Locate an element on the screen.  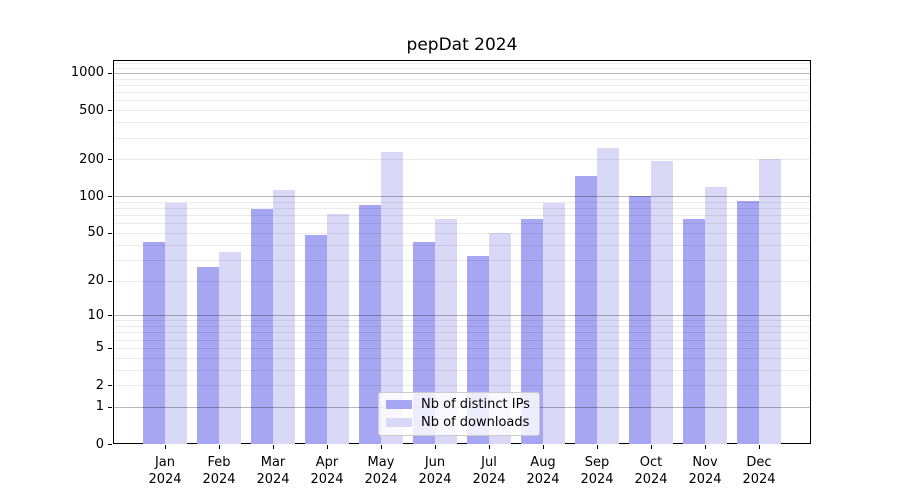
legend-swatch-downloads is located at coordinates (399, 422).